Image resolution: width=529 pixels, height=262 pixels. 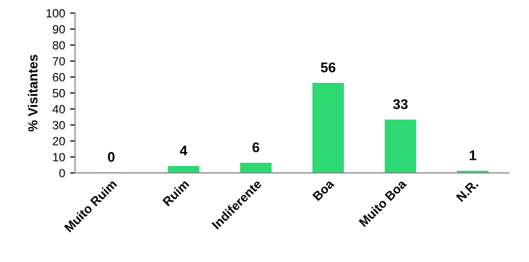 I want to click on x-tick-label: N.R., so click(x=467, y=190).